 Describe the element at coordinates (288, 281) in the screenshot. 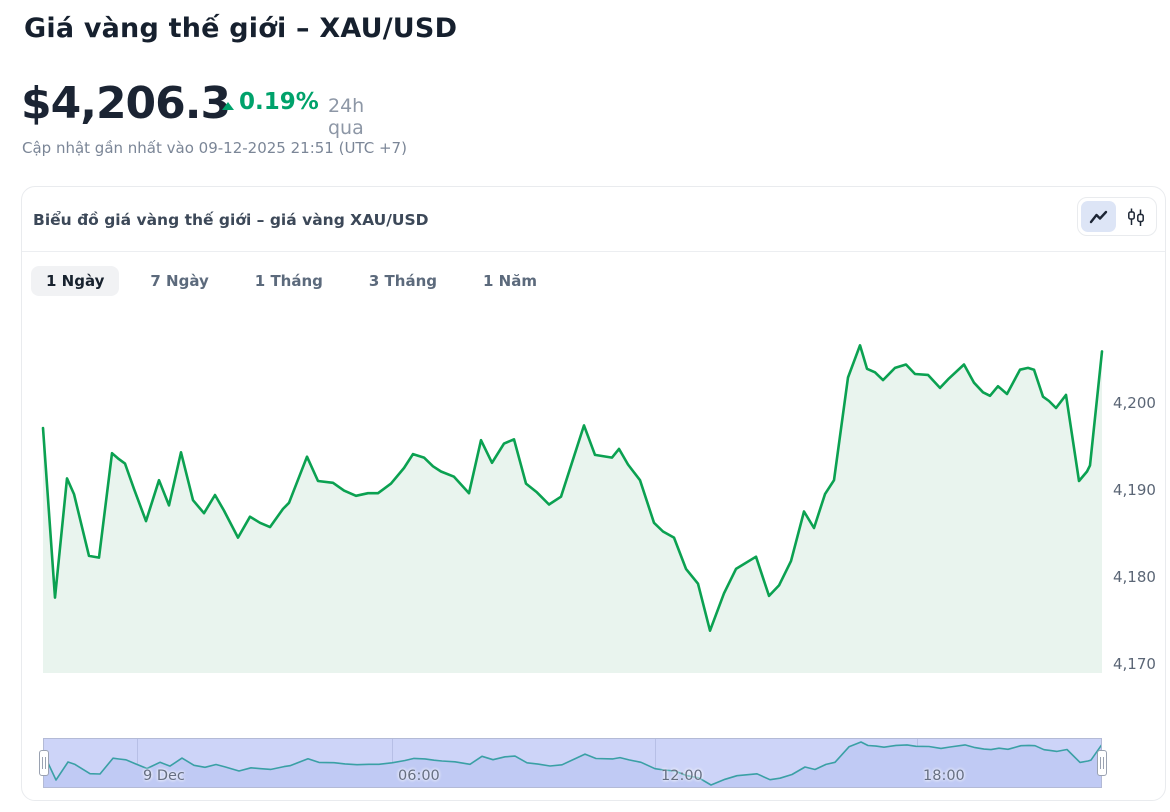

I see `tab-1-month: 1 Tháng` at that location.